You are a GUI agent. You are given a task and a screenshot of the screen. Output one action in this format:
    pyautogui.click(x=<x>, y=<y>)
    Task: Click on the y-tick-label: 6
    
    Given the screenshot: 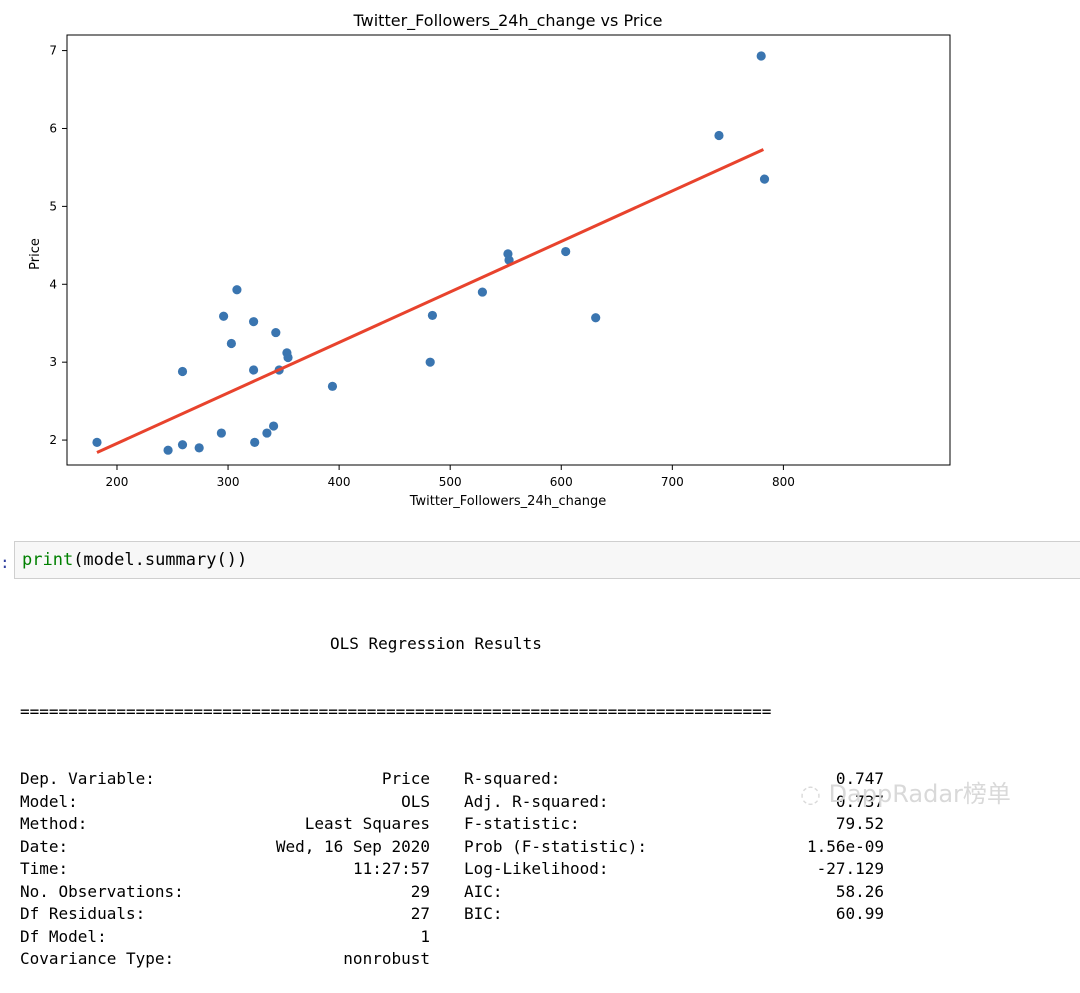 What is the action you would take?
    pyautogui.click(x=53, y=128)
    